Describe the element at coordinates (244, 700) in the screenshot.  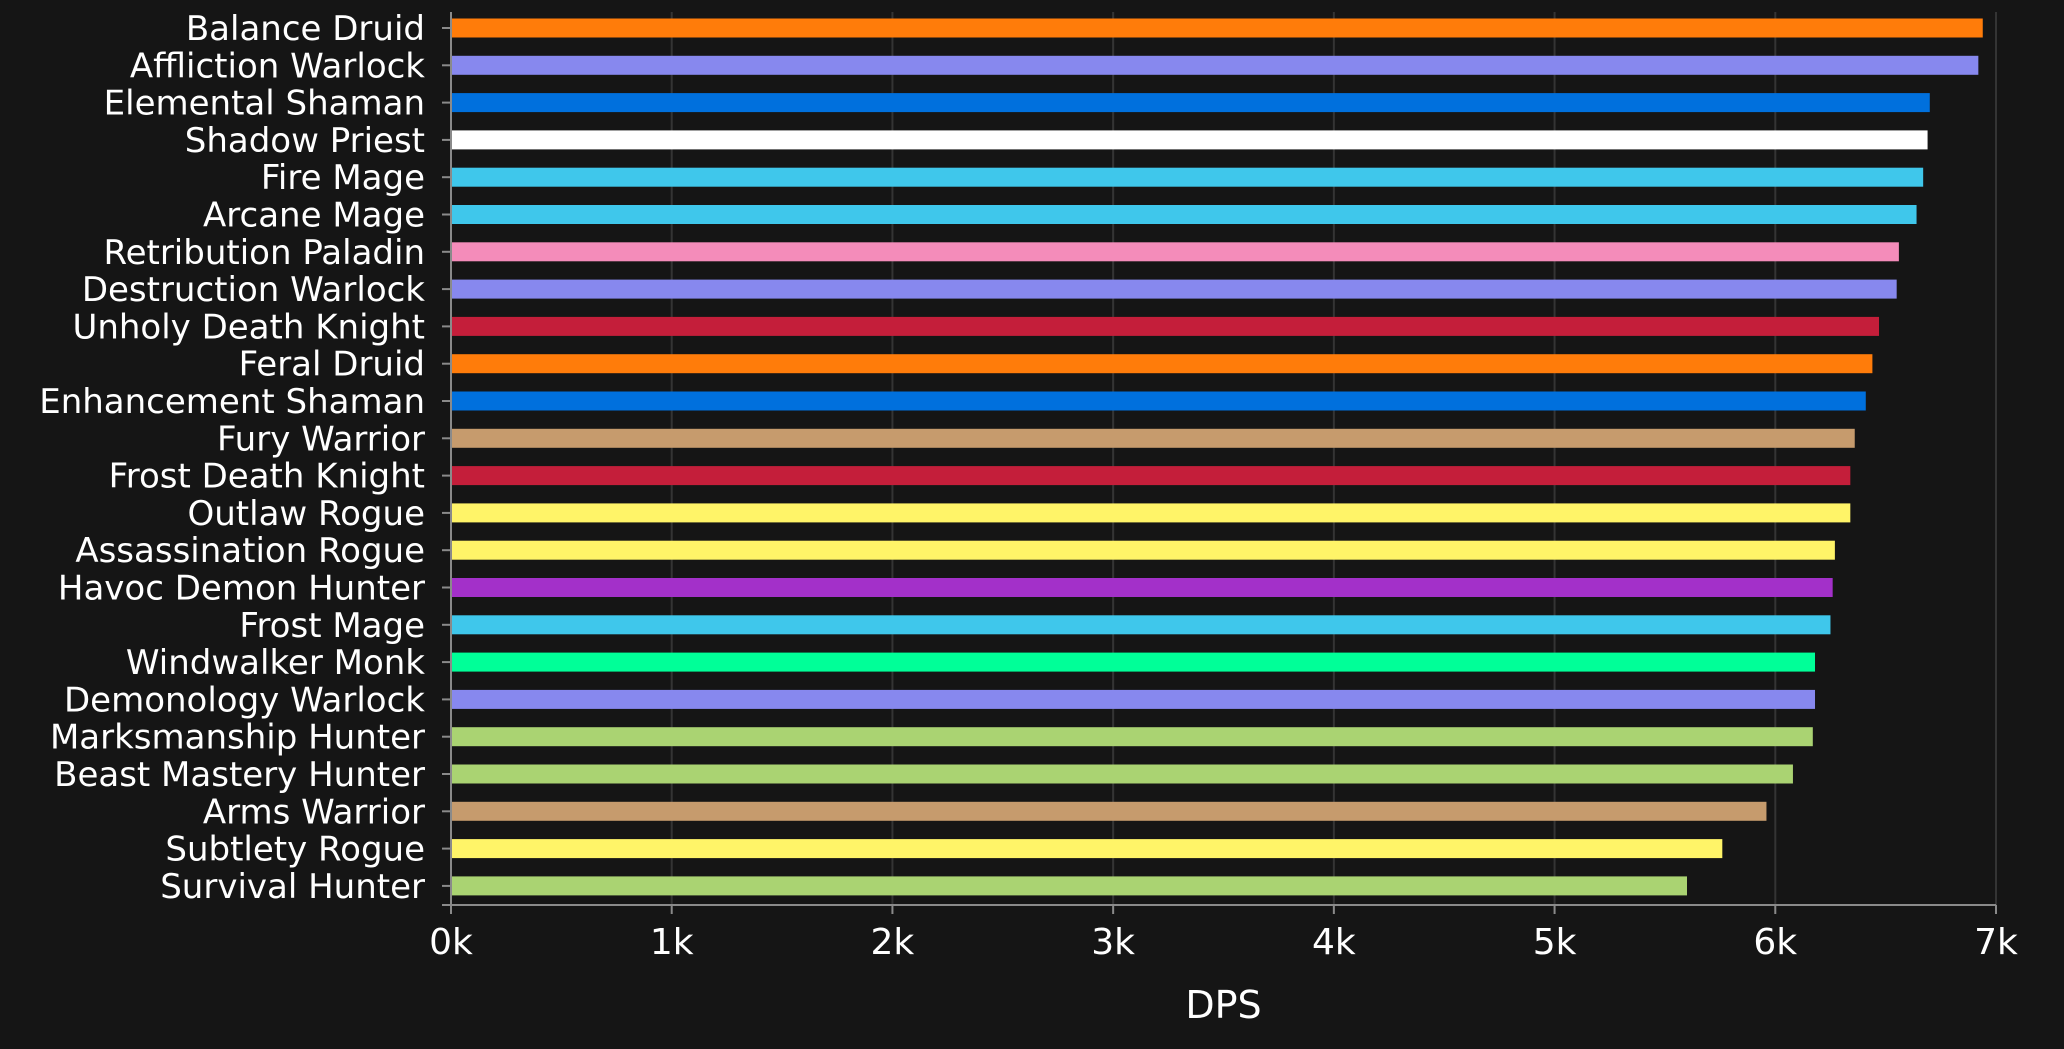
I see `category-label: Demonology Warlock` at that location.